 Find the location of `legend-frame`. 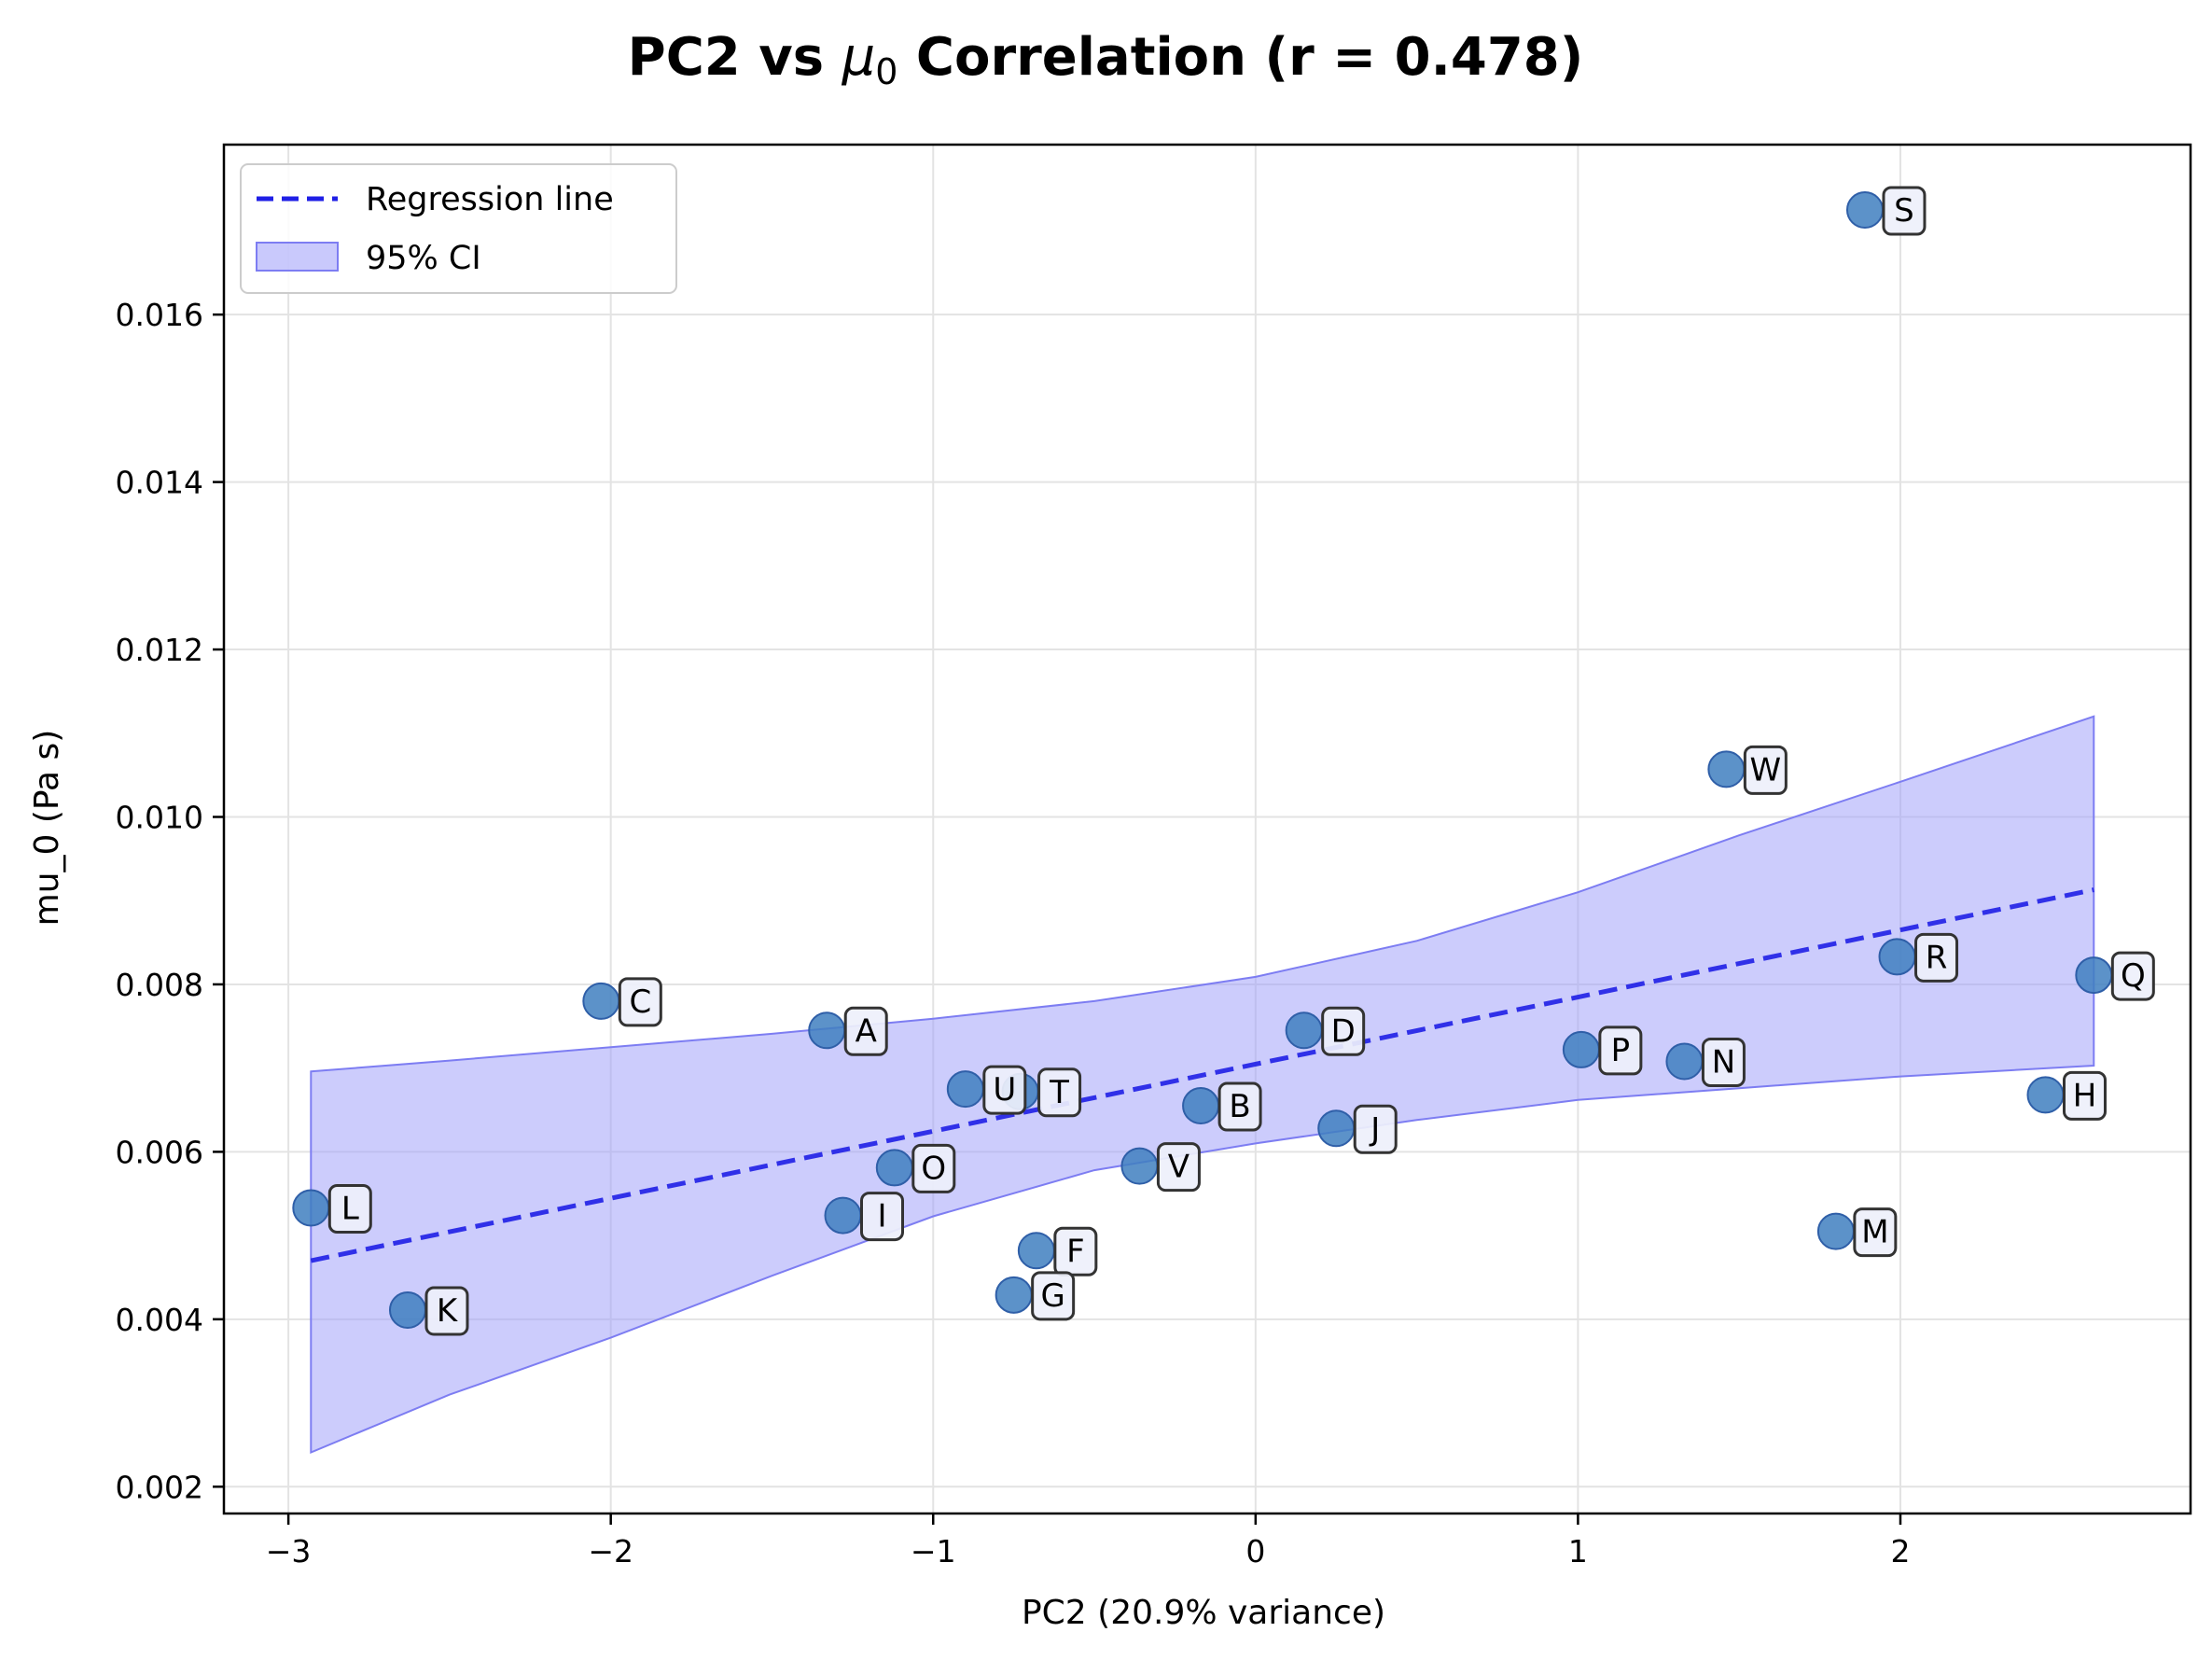

legend-frame is located at coordinates (459, 228).